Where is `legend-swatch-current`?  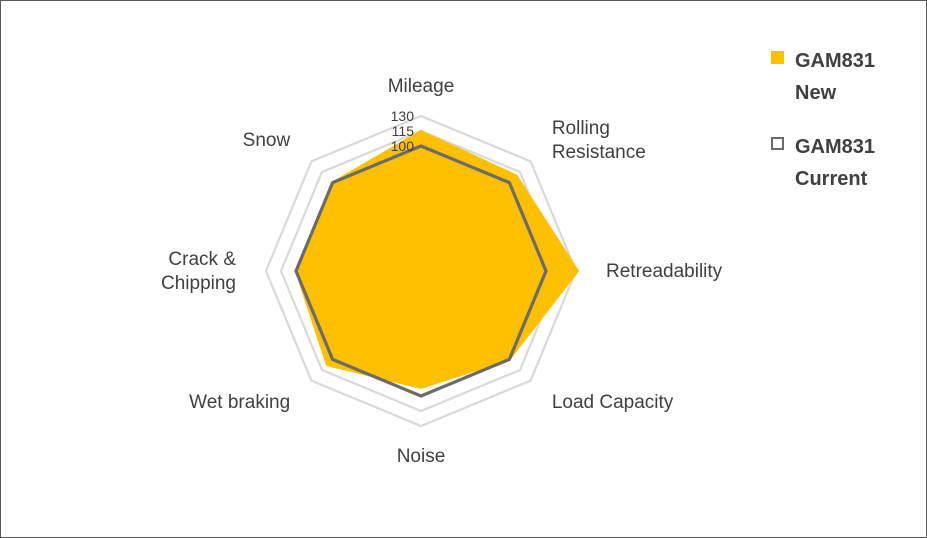 legend-swatch-current is located at coordinates (777, 143).